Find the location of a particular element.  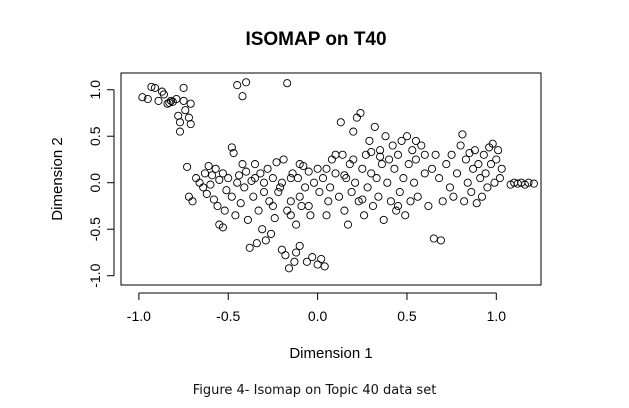

y-axis: -1.0 -0.5 0.0 0.5 1.0 is located at coordinates (101, 184).